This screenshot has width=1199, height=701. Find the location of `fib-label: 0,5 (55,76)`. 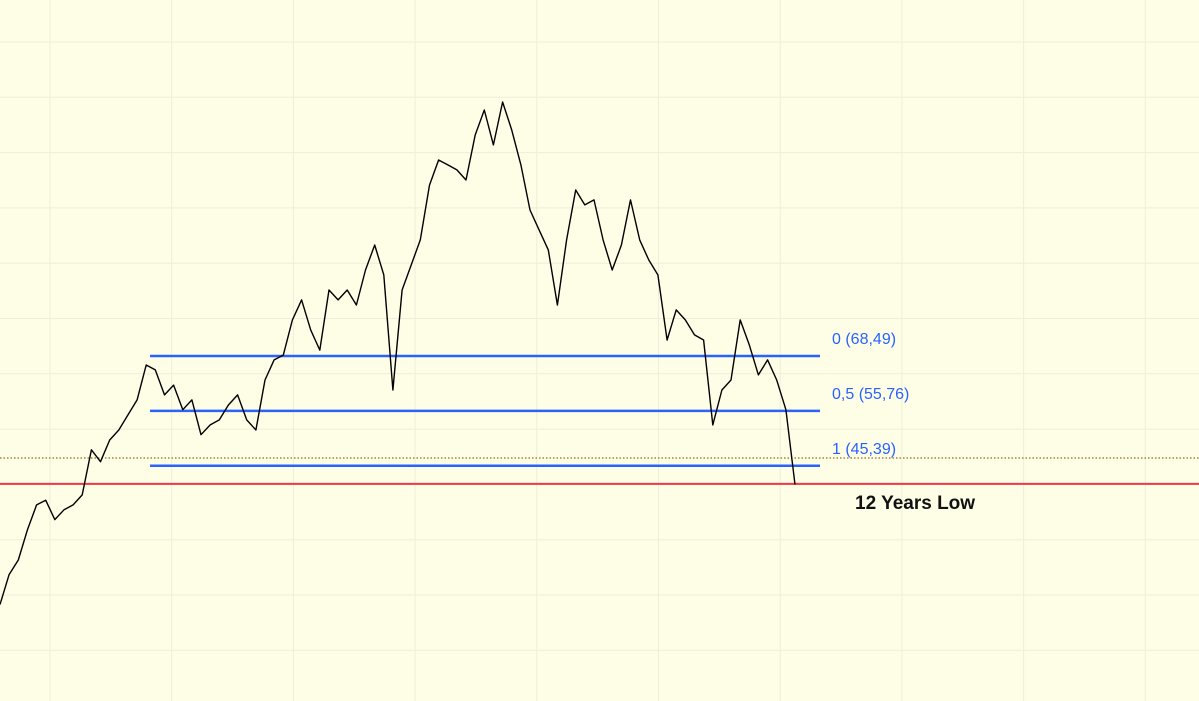

fib-label: 0,5 (55,76) is located at coordinates (870, 394).